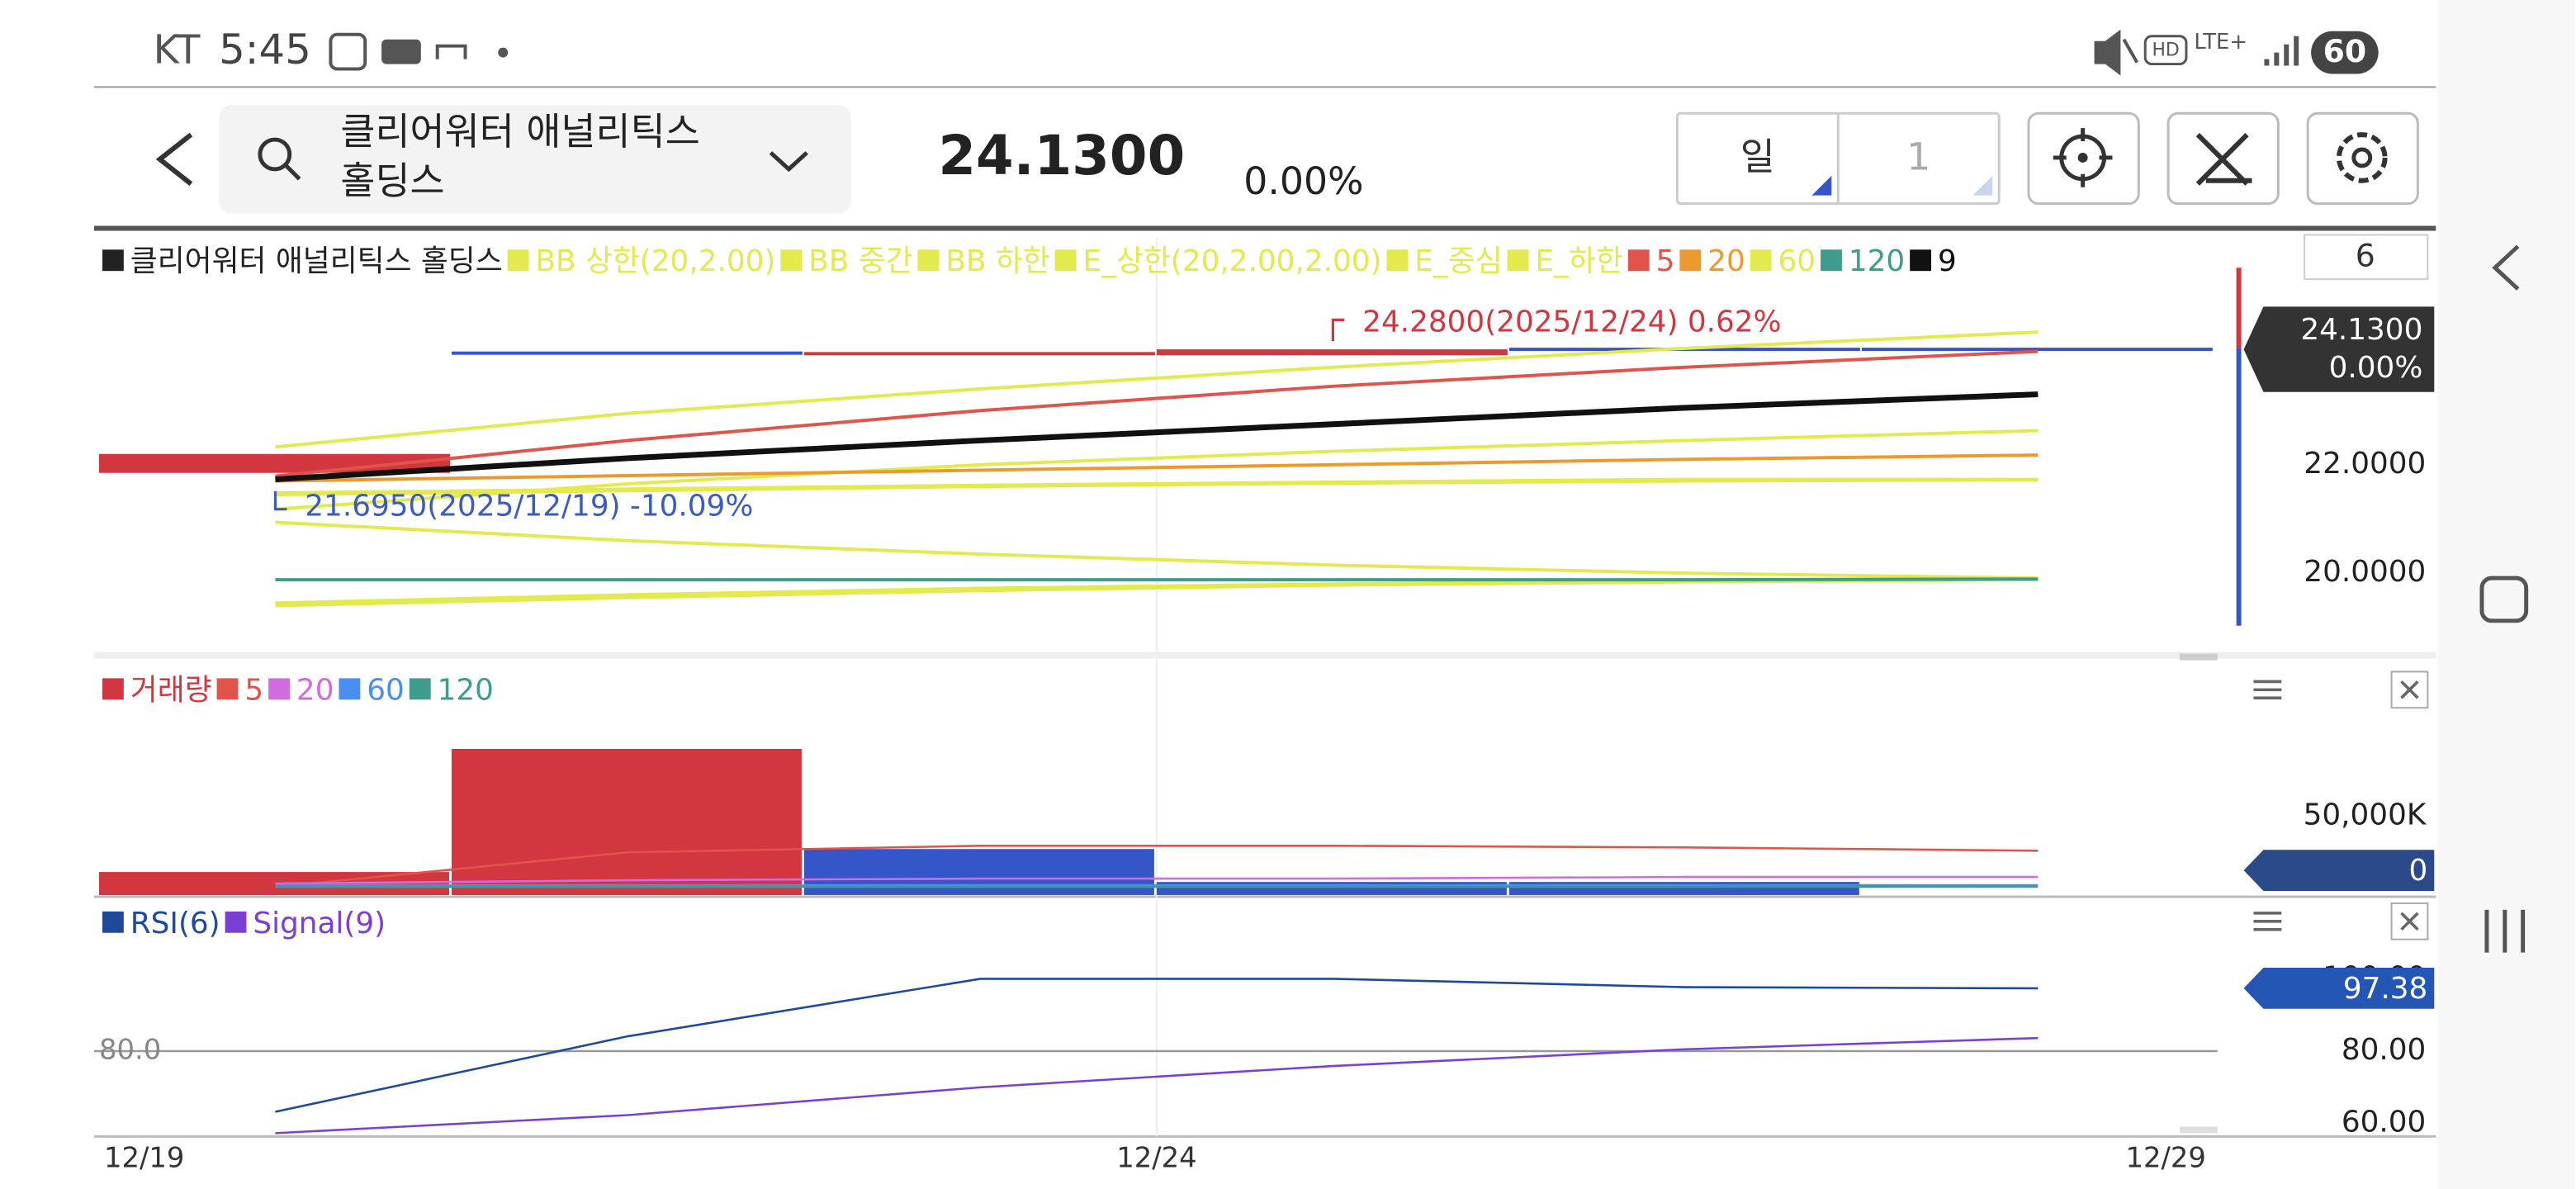 The image size is (2576, 1189). I want to click on legend-label: E_하한, so click(1578, 261).